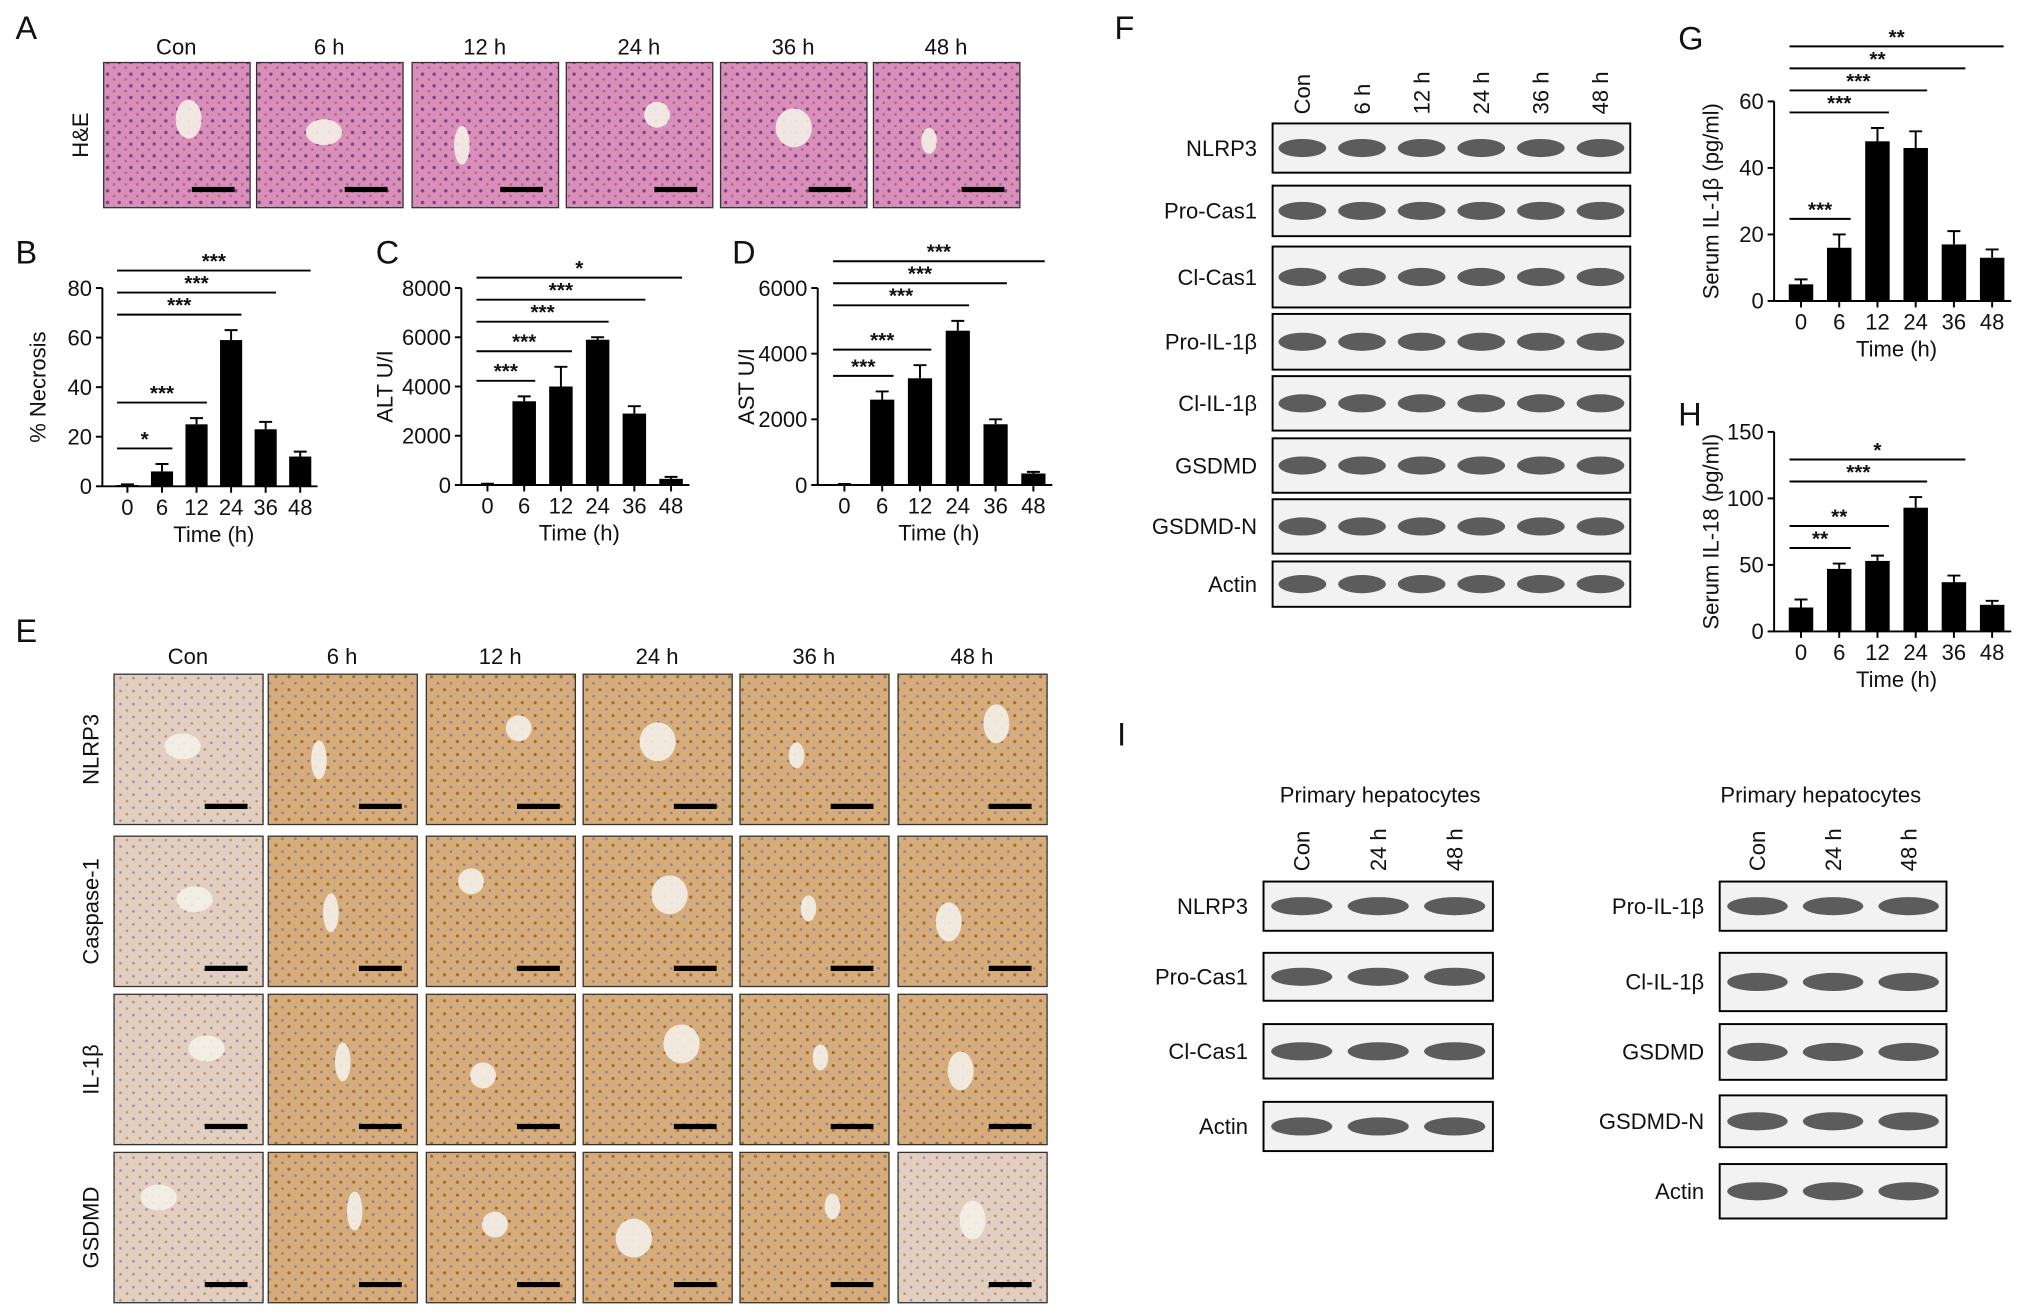 The height and width of the screenshot is (1316, 2032). Describe the element at coordinates (1651, 1121) in the screenshot. I see `row-label: GSDMD-N` at that location.